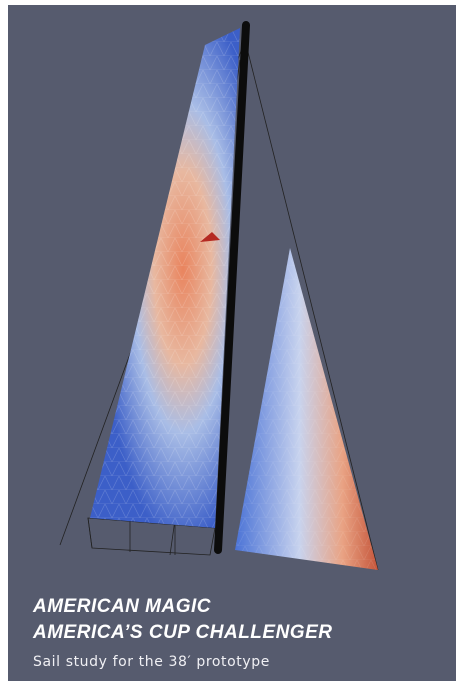  Describe the element at coordinates (306, 409) in the screenshot. I see `jib-mesh` at that location.